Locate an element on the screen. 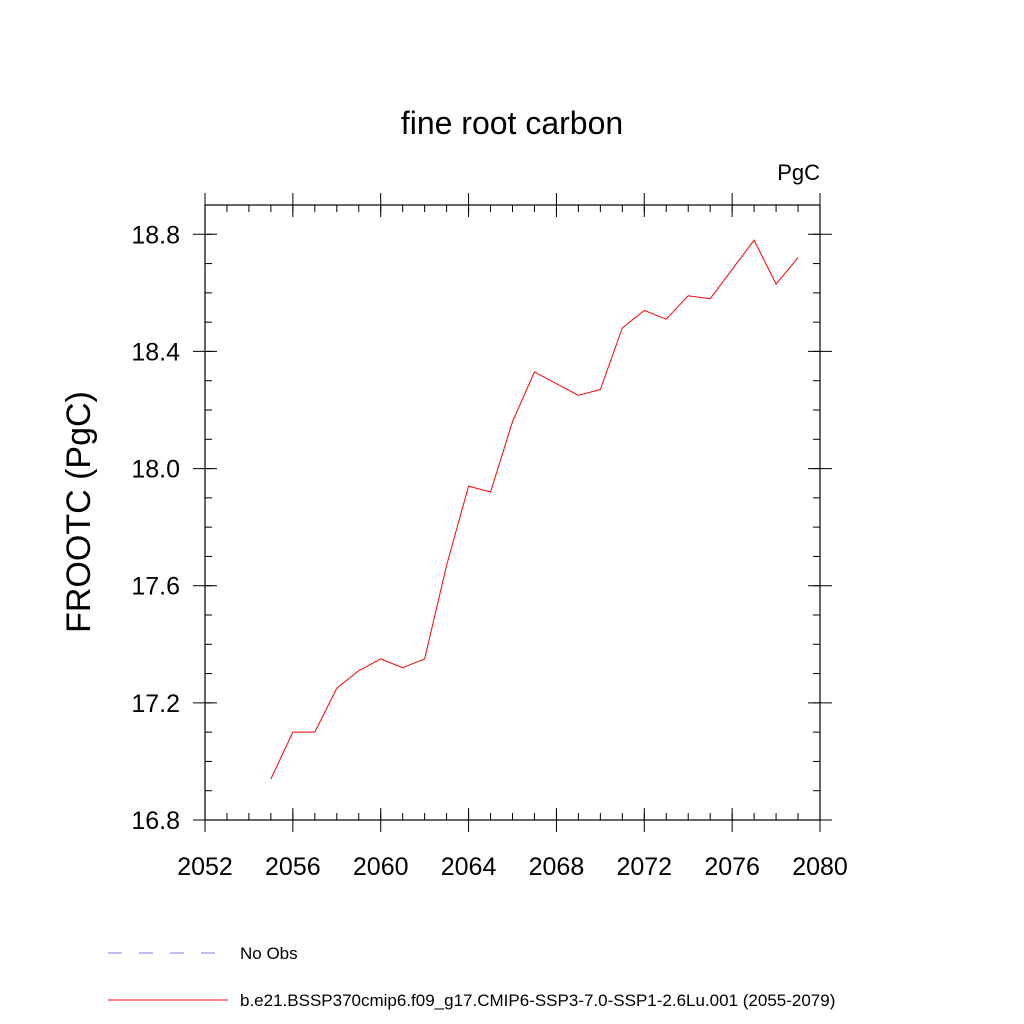 The image size is (1024, 1024). y-tick-label: 18.0 is located at coordinates (155, 470).